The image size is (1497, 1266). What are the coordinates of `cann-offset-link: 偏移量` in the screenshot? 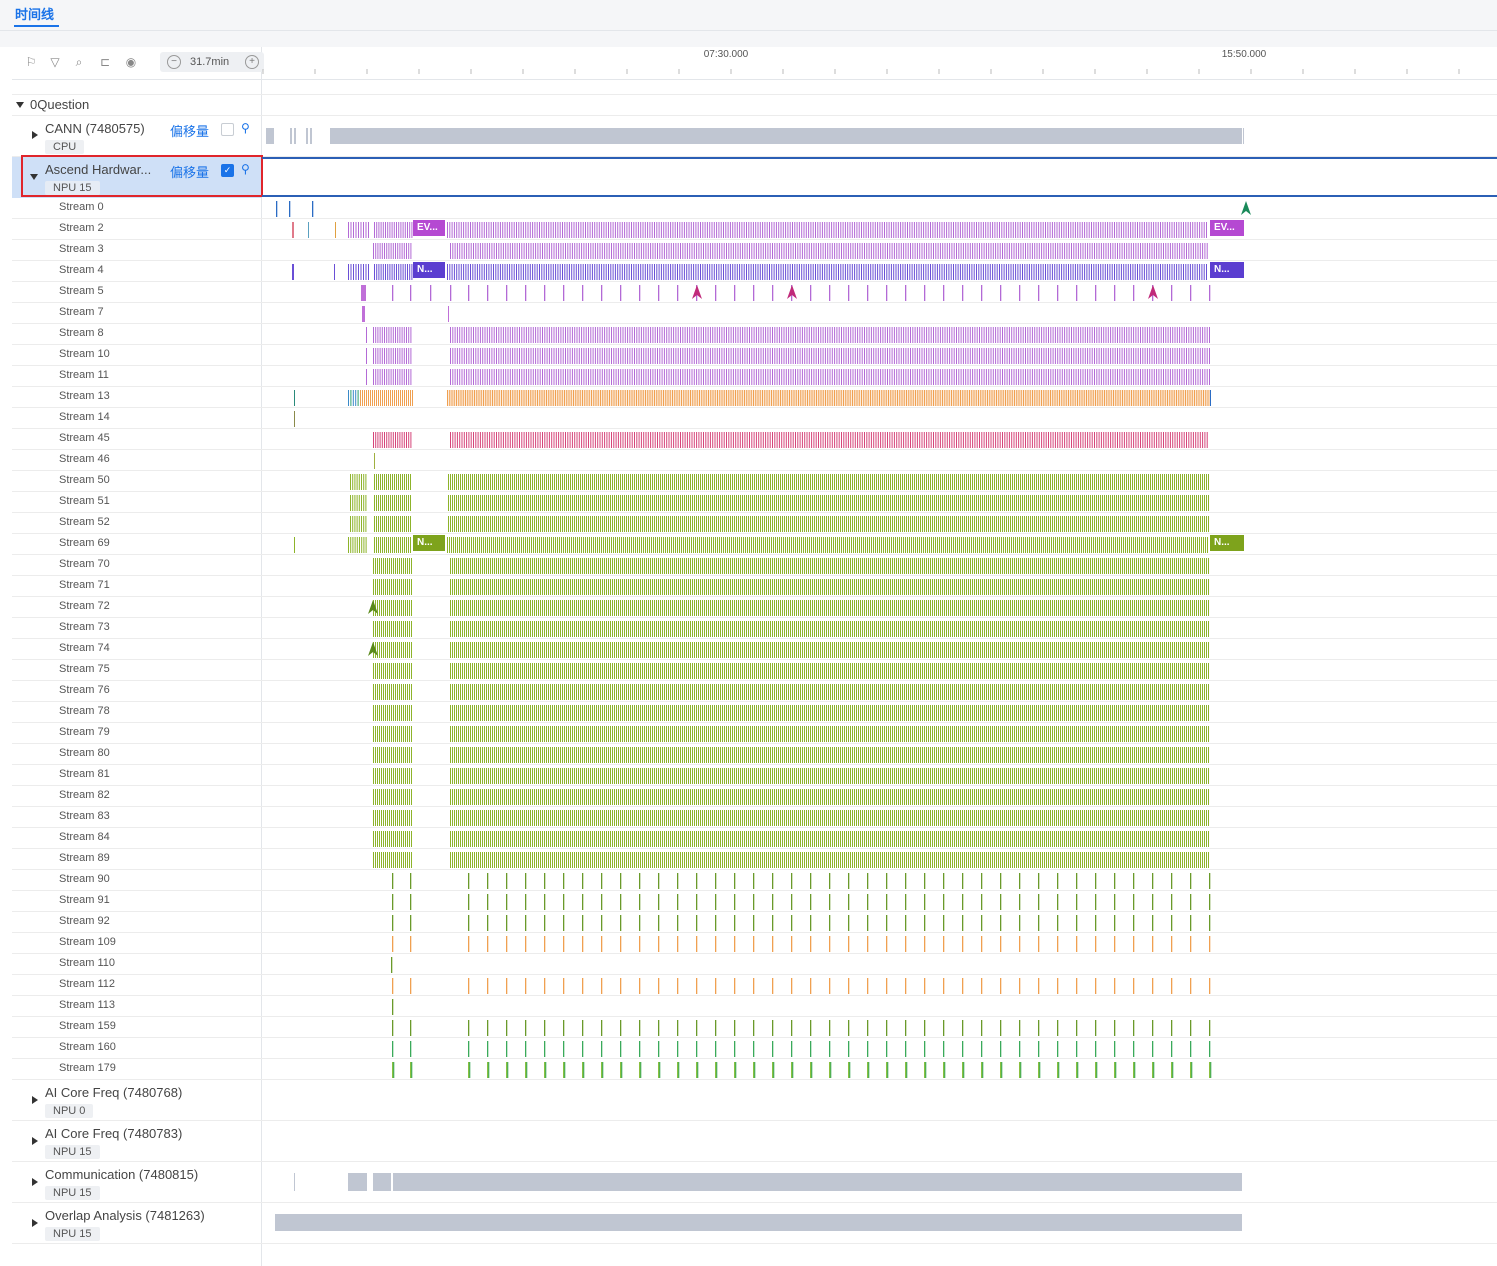 It's located at (190, 131).